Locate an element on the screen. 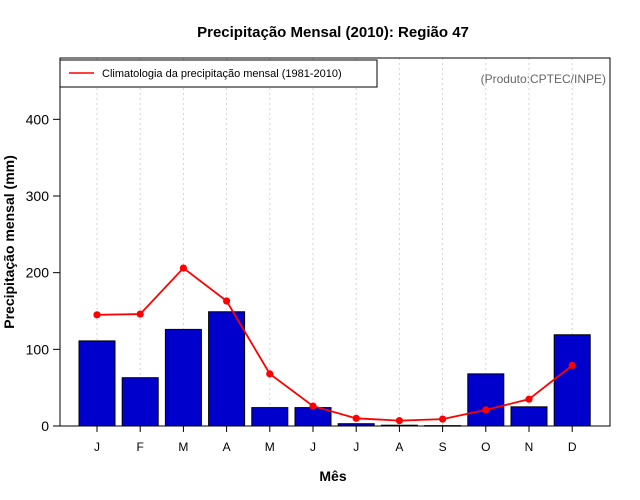 This screenshot has height=500, width=640. y-tick-label: 200 is located at coordinates (38, 273).